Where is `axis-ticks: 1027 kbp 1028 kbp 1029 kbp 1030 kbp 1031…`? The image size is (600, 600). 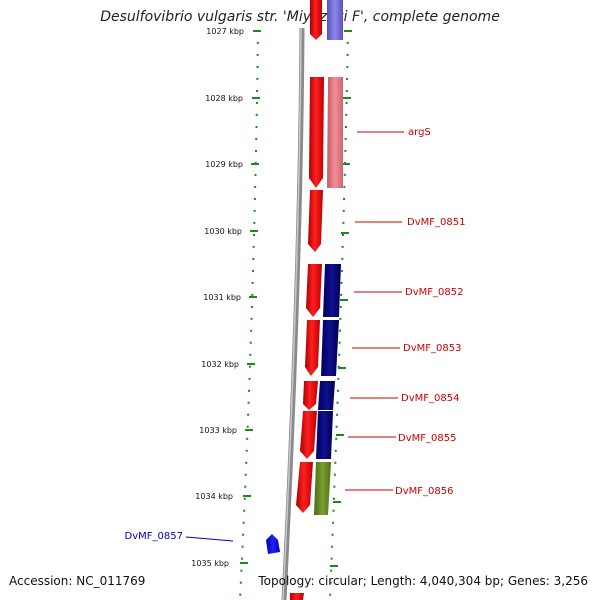 axis-ticks: 1027 kbp 1028 kbp 1029 kbp 1030 kbp 1031… is located at coordinates (226, 297).